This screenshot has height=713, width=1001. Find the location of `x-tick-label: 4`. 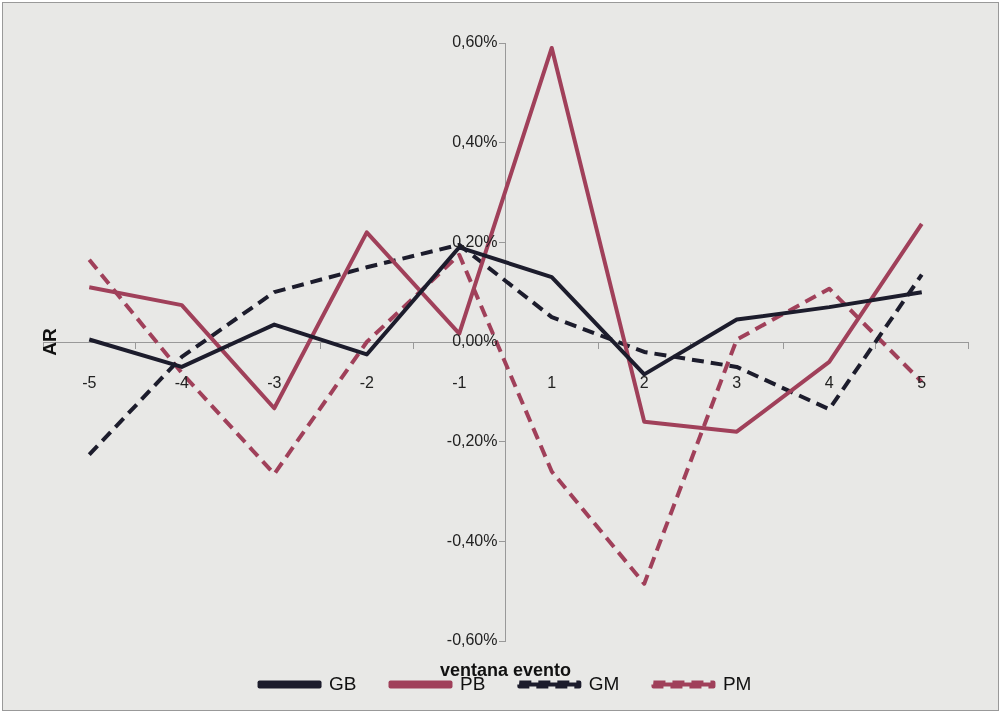

x-tick-label: 4 is located at coordinates (829, 383).